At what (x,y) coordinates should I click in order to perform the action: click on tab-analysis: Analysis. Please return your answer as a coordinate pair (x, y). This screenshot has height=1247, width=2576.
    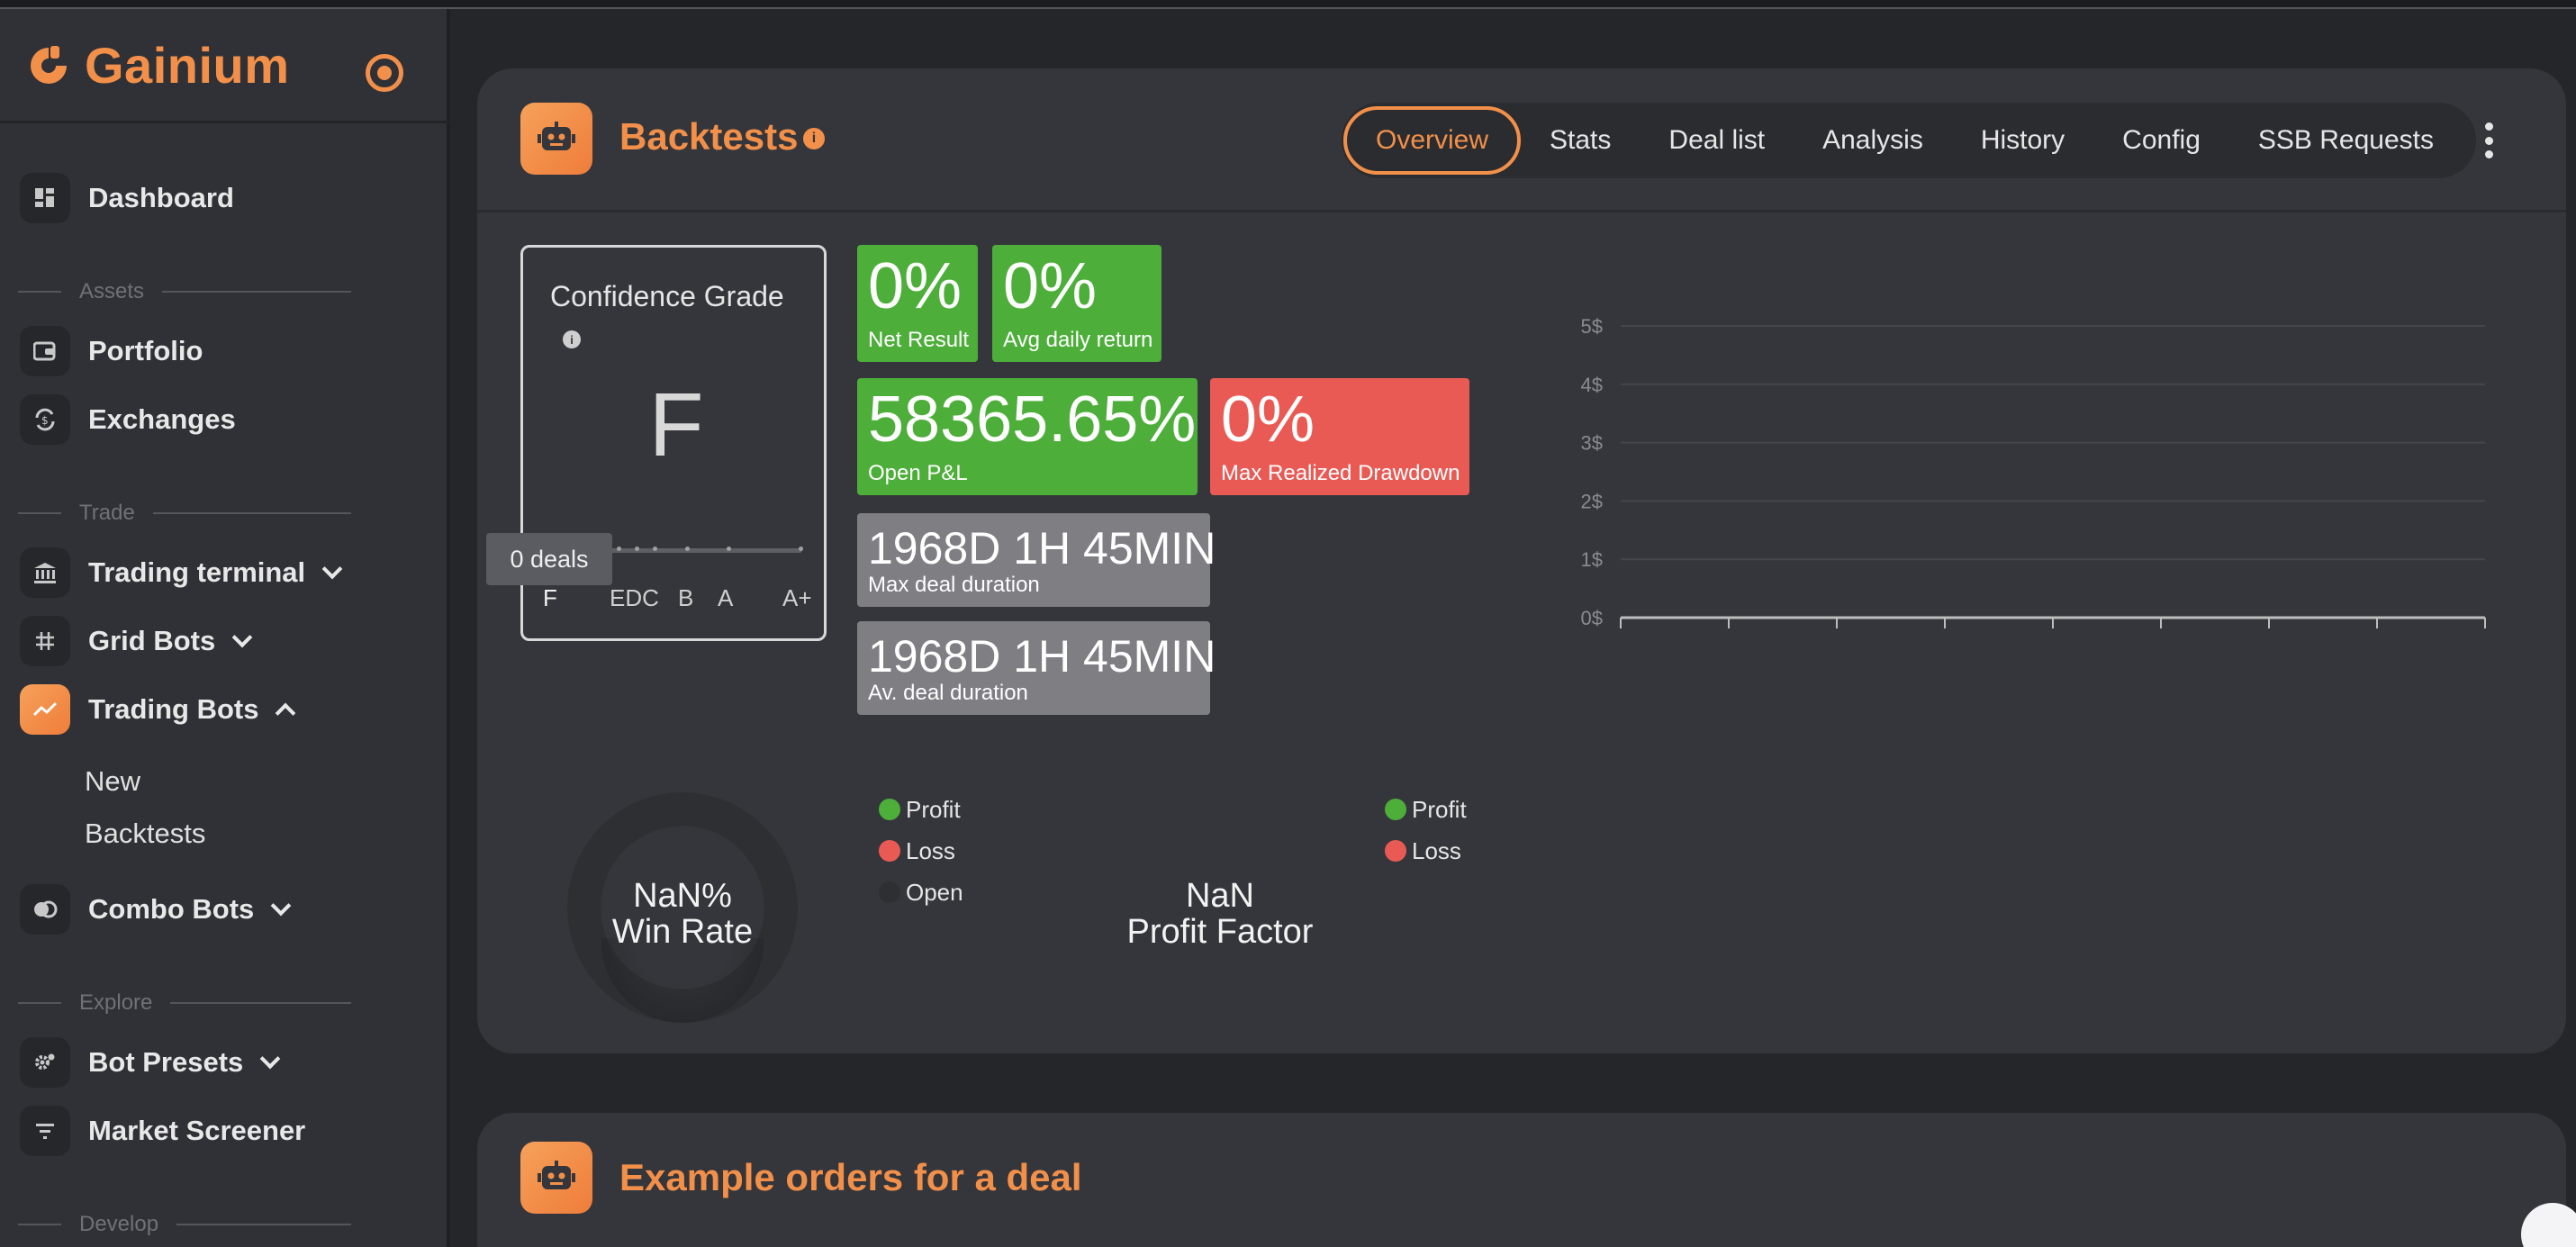
    Looking at the image, I should click on (1872, 140).